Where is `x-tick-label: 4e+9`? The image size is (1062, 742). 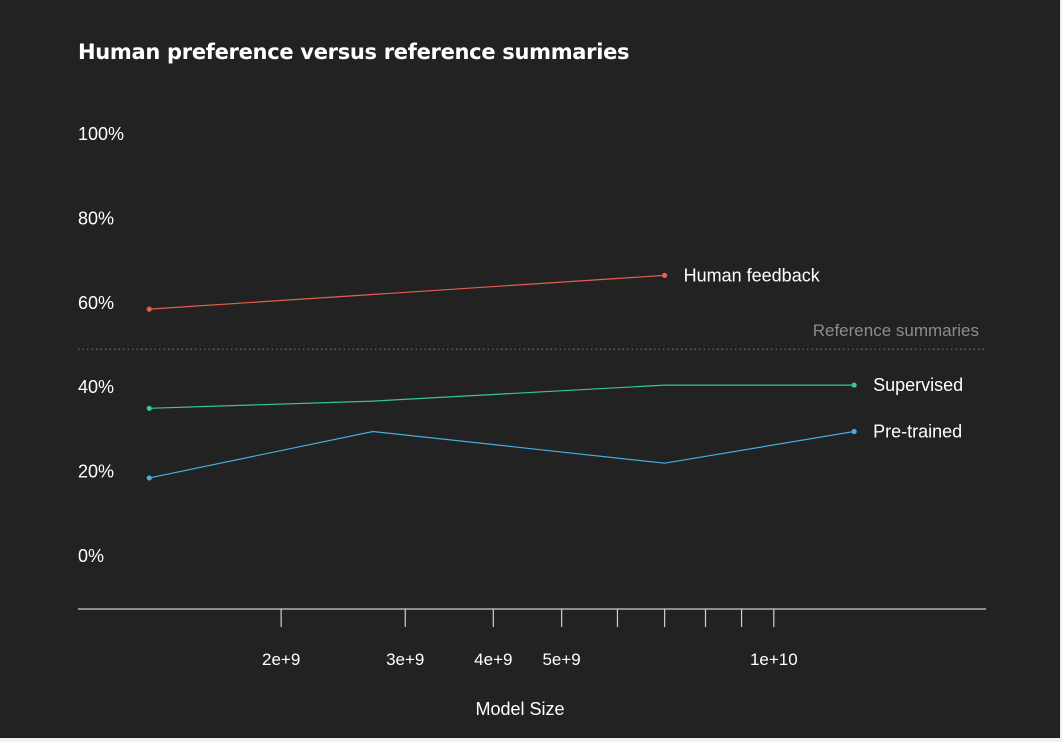 x-tick-label: 4e+9 is located at coordinates (493, 659).